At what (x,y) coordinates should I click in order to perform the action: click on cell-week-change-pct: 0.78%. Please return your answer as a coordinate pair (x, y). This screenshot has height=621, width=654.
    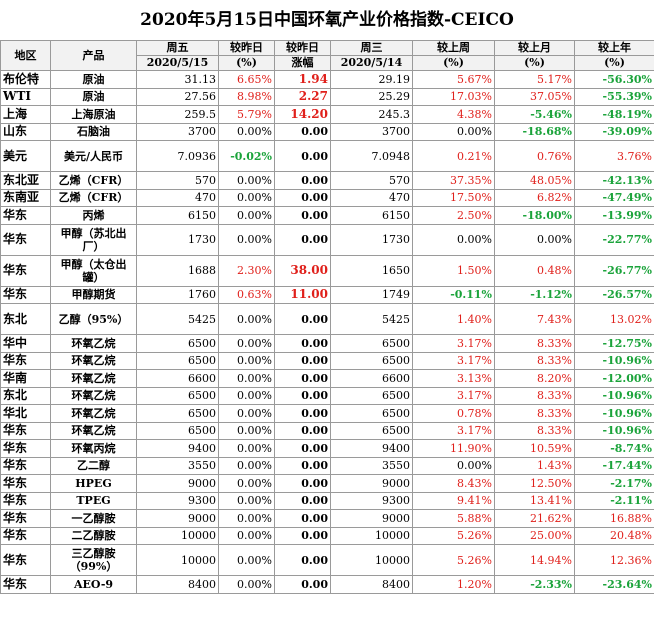
    Looking at the image, I should click on (453, 413).